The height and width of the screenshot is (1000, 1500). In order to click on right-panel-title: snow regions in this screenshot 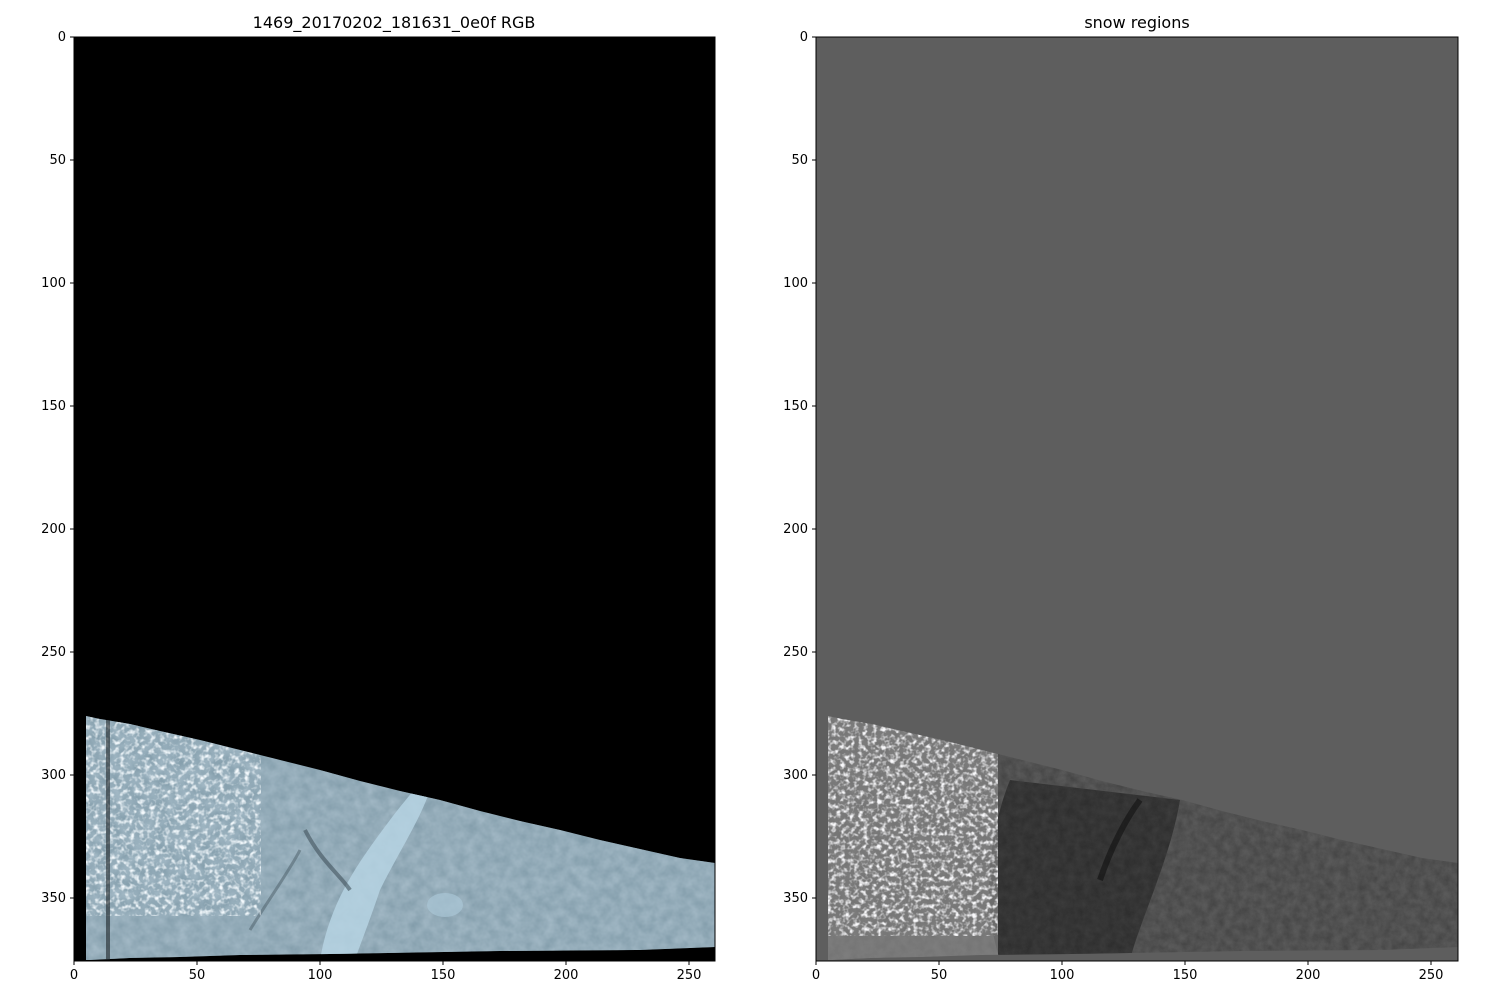, I will do `click(1136, 22)`.